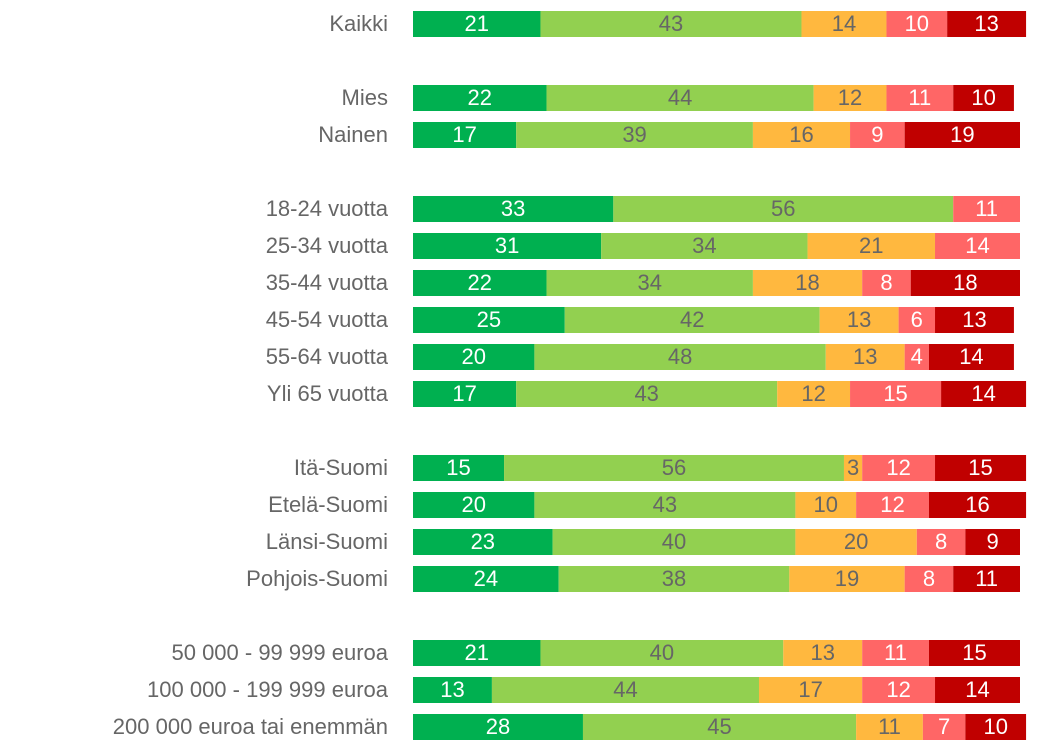 The width and height of the screenshot is (1058, 741). What do you see at coordinates (464, 134) in the screenshot?
I see `data-label: 17` at bounding box center [464, 134].